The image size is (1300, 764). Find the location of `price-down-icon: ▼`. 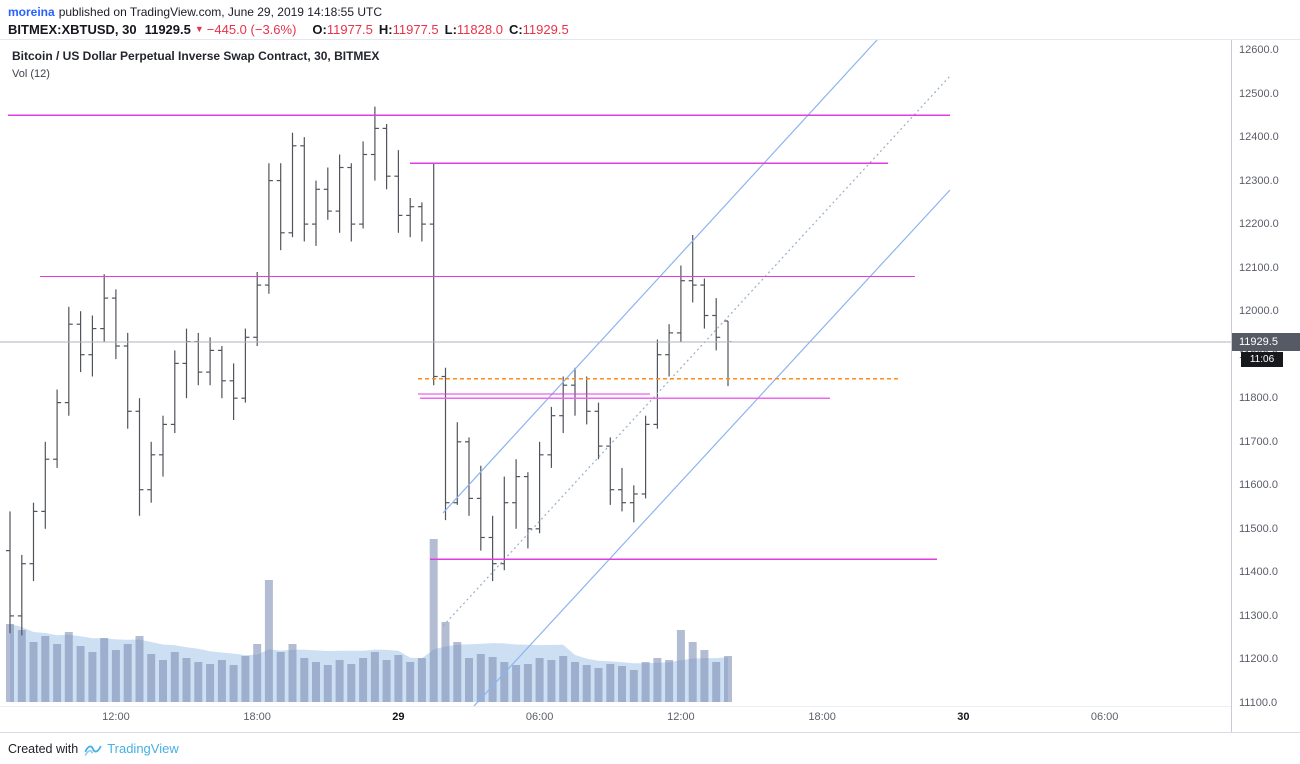

price-down-icon: ▼ is located at coordinates (199, 29).